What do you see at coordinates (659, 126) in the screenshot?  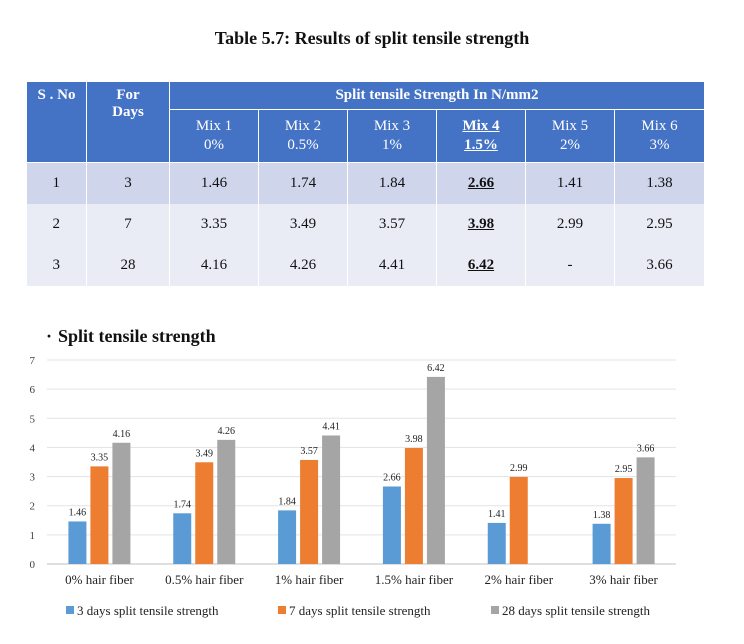 I see `mix-name: Mix 6` at bounding box center [659, 126].